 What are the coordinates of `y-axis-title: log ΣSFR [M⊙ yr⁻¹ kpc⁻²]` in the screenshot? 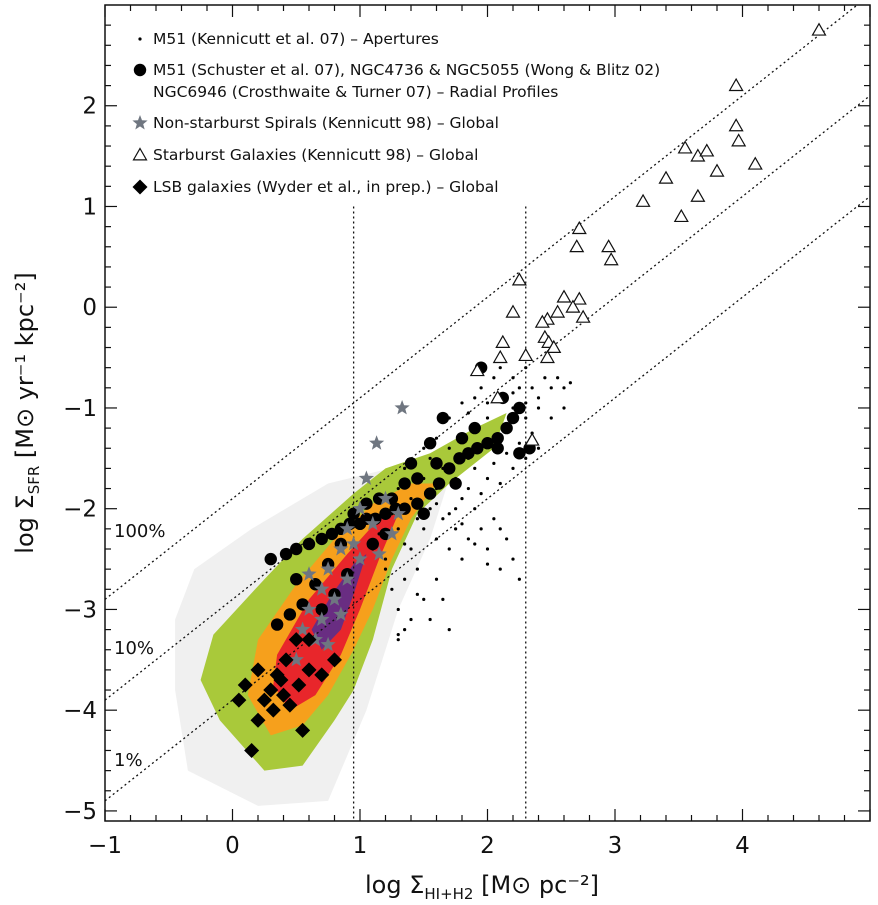 It's located at (27, 412).